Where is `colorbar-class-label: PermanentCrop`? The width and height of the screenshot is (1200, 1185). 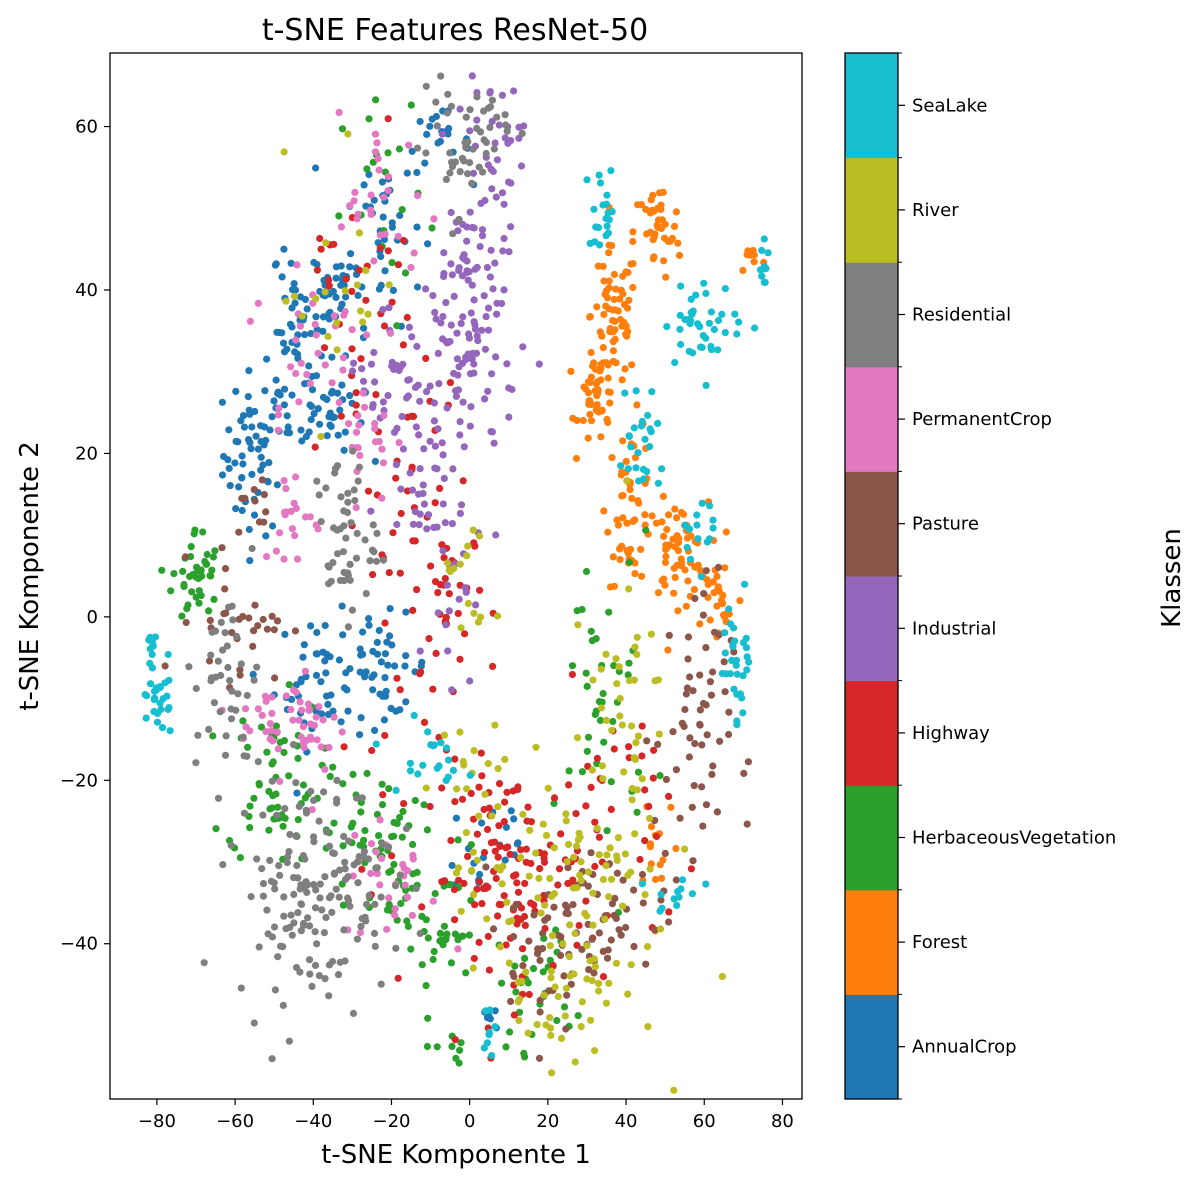 colorbar-class-label: PermanentCrop is located at coordinates (982, 419).